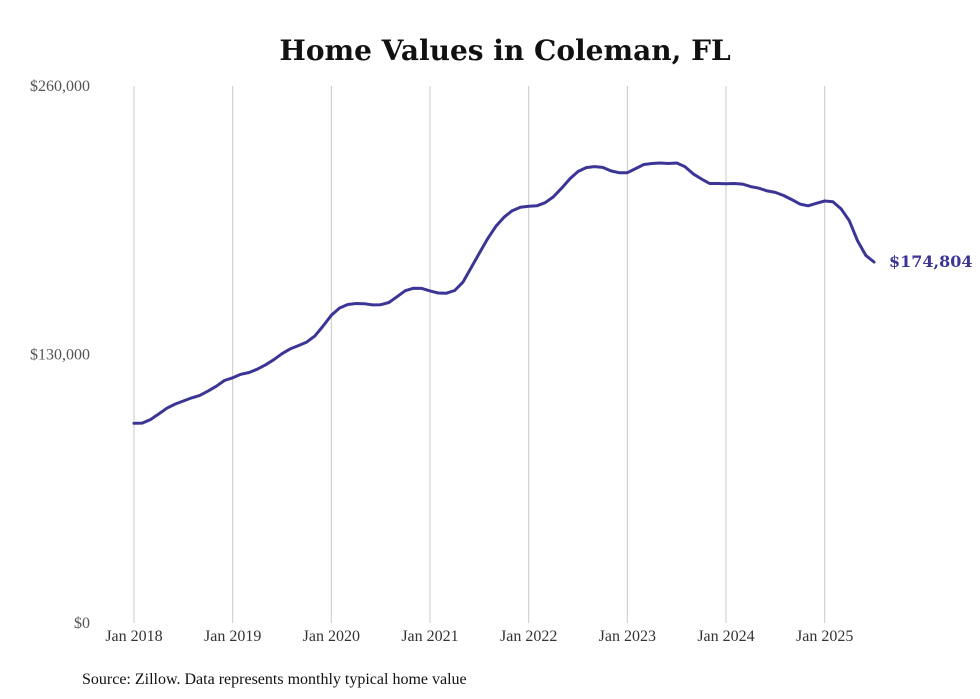 The height and width of the screenshot is (699, 980). Describe the element at coordinates (627, 636) in the screenshot. I see `x-tick-label: Jan 2023` at that location.